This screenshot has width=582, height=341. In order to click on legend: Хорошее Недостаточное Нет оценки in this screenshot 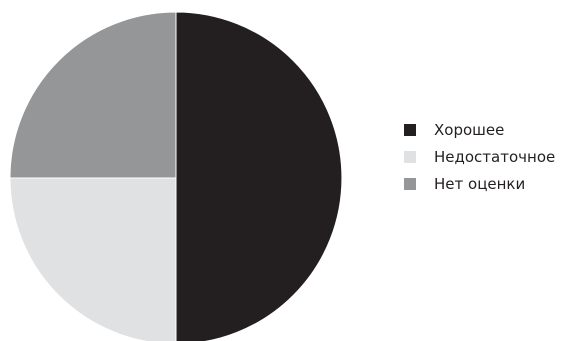, I will do `click(493, 160)`.